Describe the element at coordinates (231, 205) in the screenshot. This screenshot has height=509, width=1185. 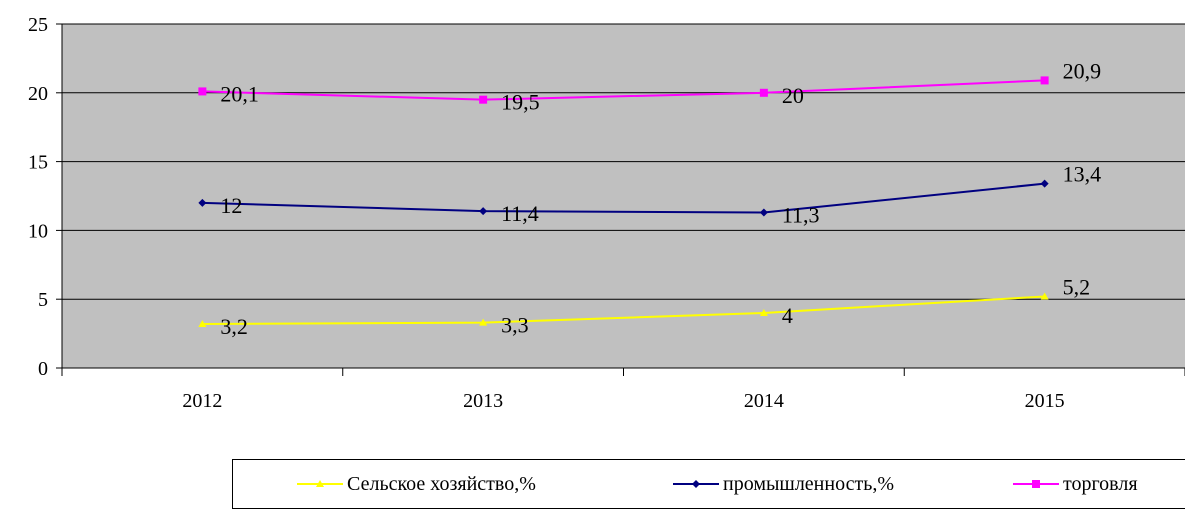
I see `data-label: 12` at that location.